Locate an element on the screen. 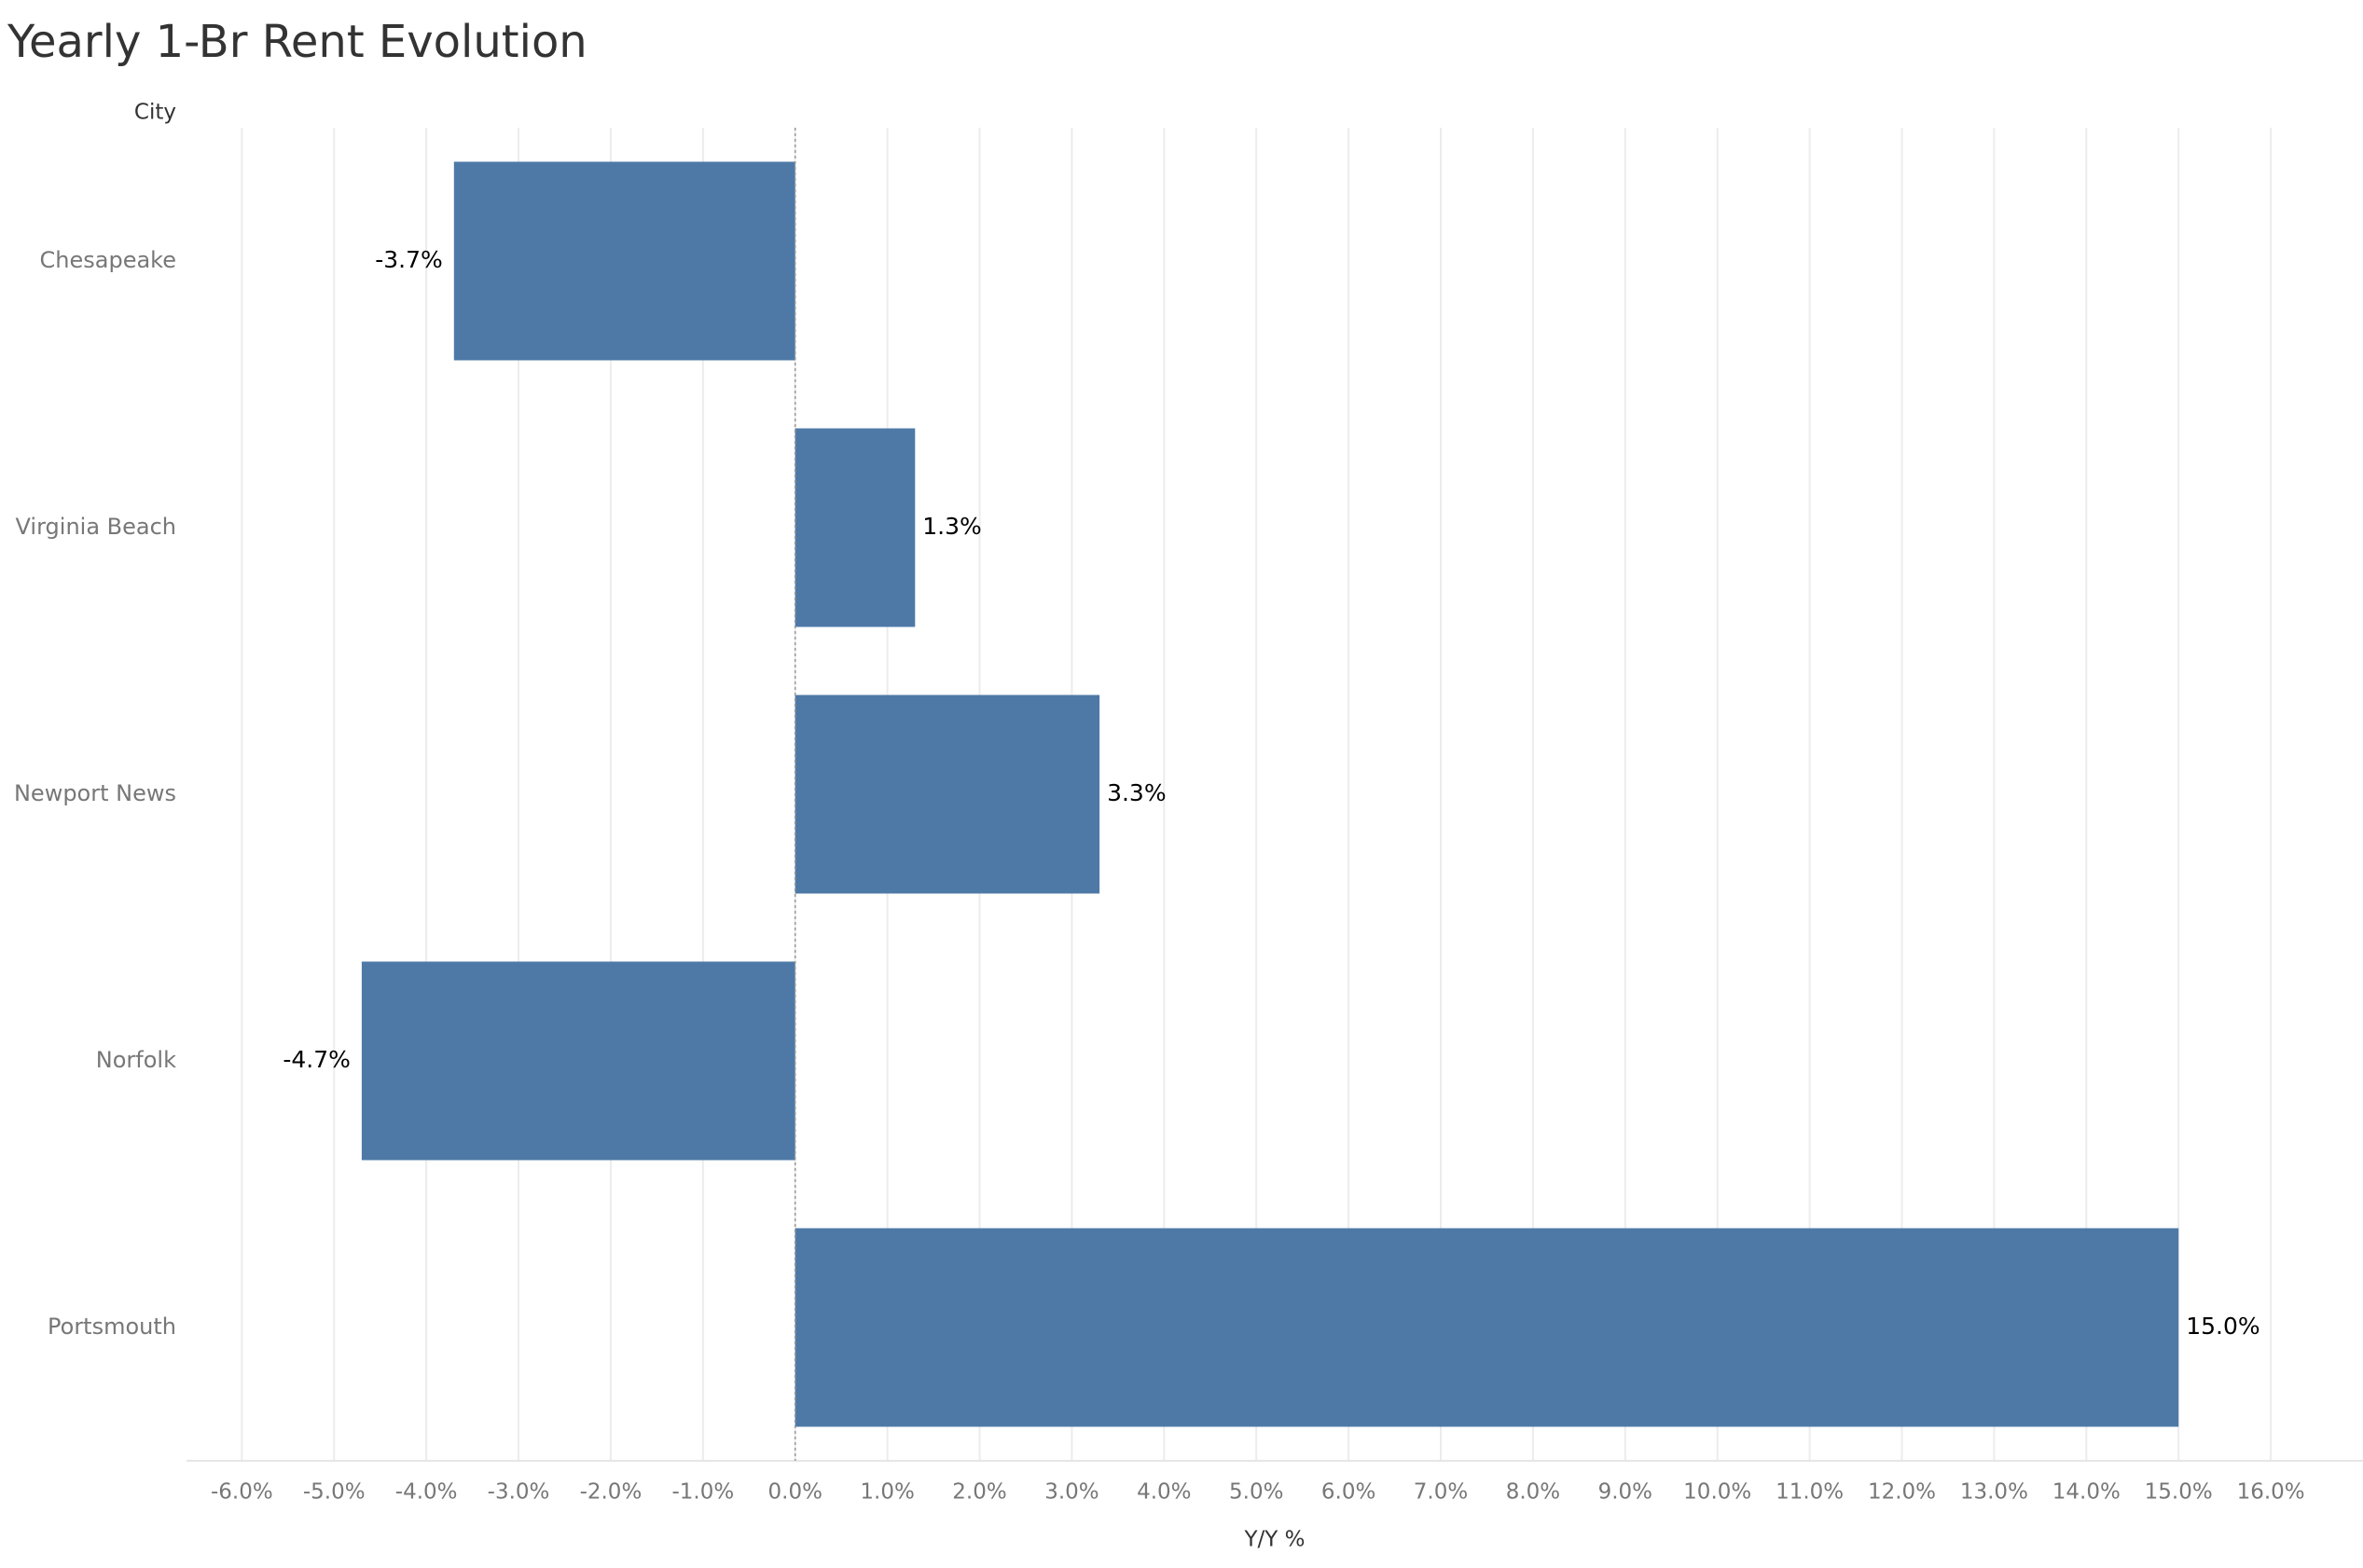 The width and height of the screenshot is (2363, 1568). x-tick-label: -4.0% is located at coordinates (426, 1492).